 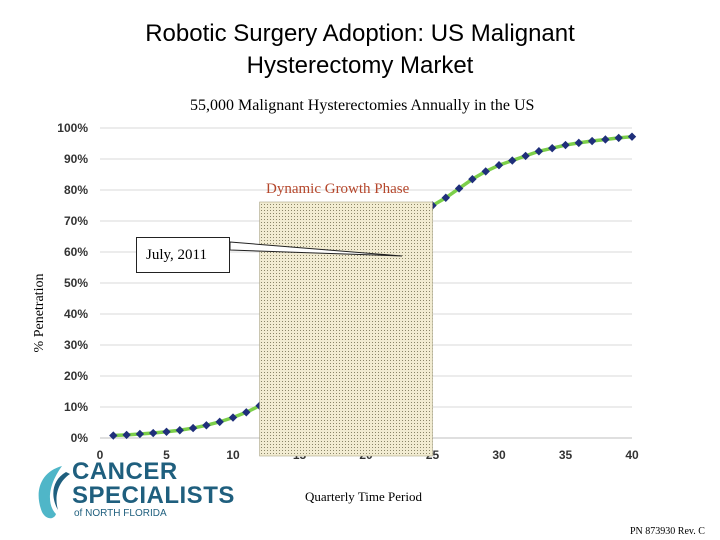 I want to click on y-tick-label: 50%, so click(x=76, y=283).